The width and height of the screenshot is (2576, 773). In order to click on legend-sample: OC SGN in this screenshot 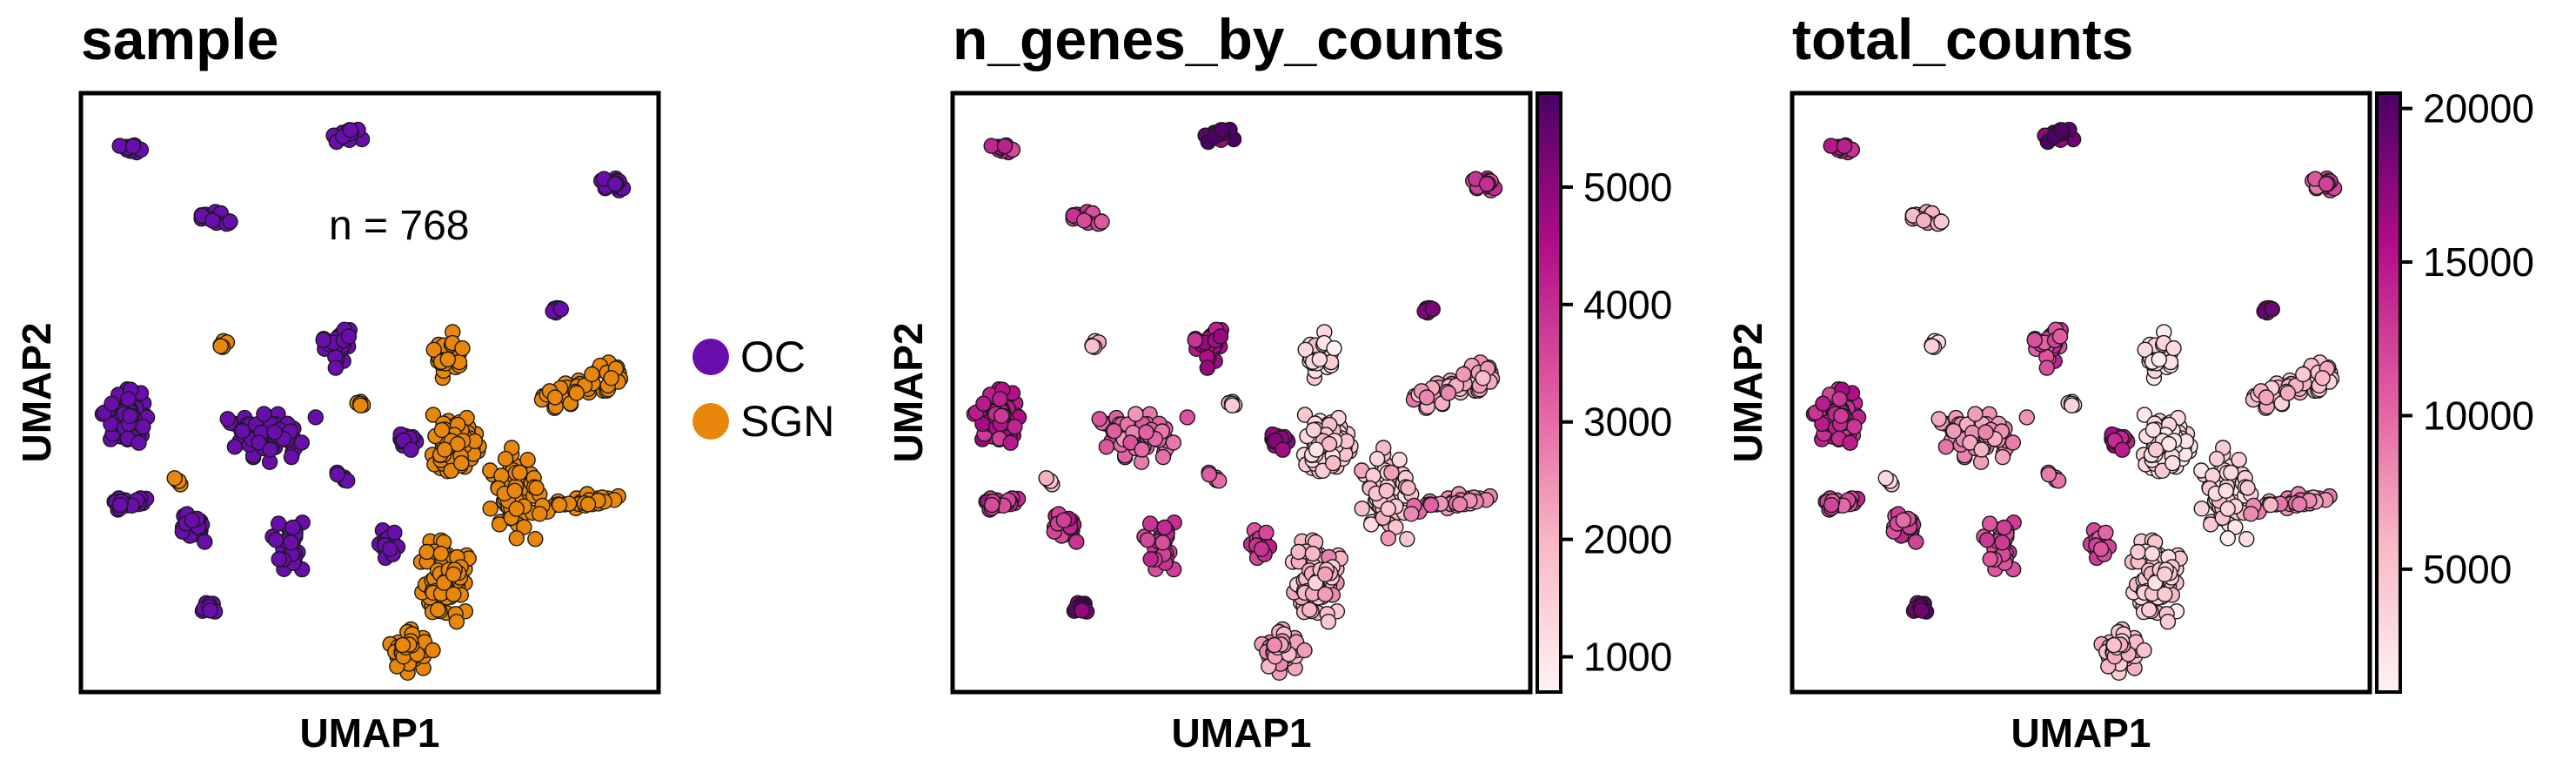, I will do `click(763, 389)`.